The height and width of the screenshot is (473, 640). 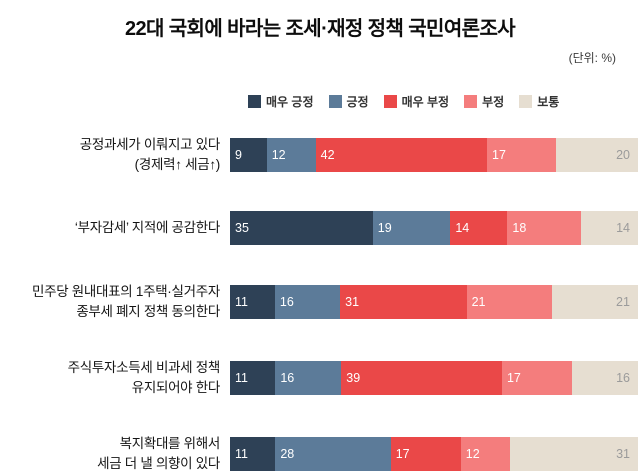 I want to click on legend-item: 긍정, so click(x=348, y=101).